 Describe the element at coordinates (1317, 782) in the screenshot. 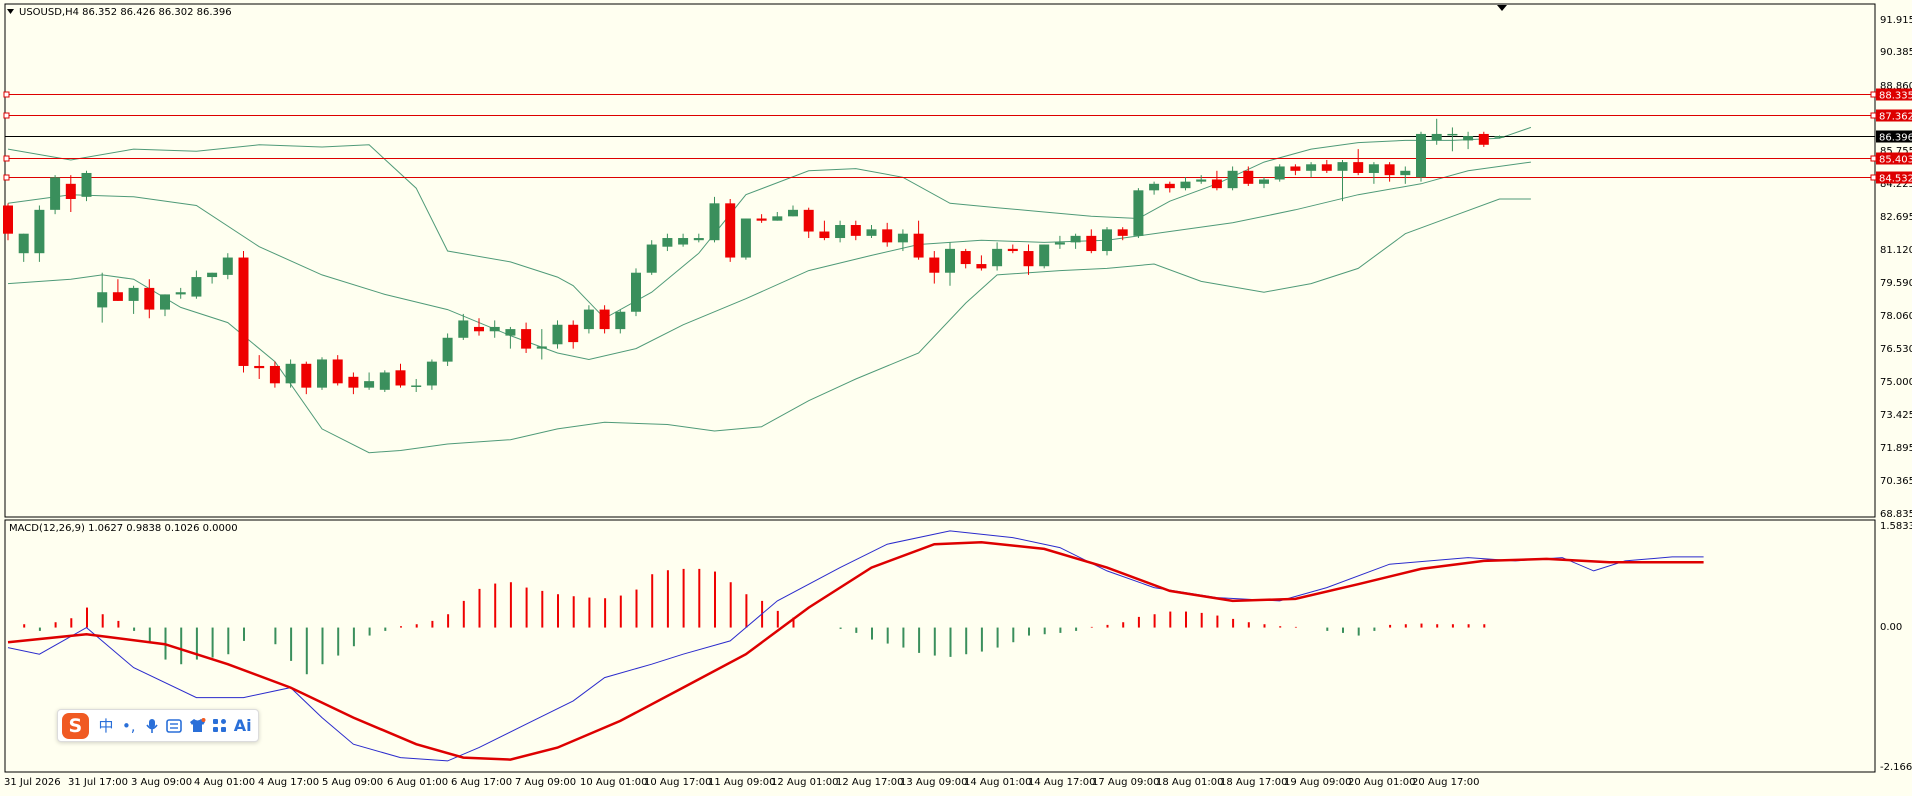

I see `time-axis-label: 19 Aug 09:00` at that location.